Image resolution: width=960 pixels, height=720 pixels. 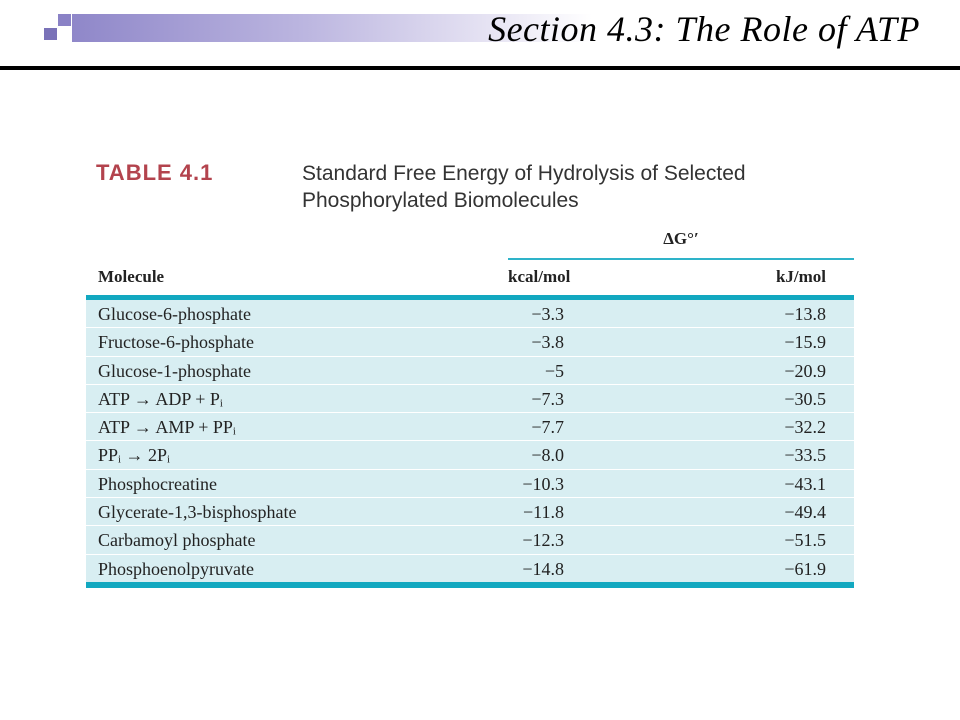 What do you see at coordinates (543, 512) in the screenshot?
I see `cell-kcal: −11.8` at bounding box center [543, 512].